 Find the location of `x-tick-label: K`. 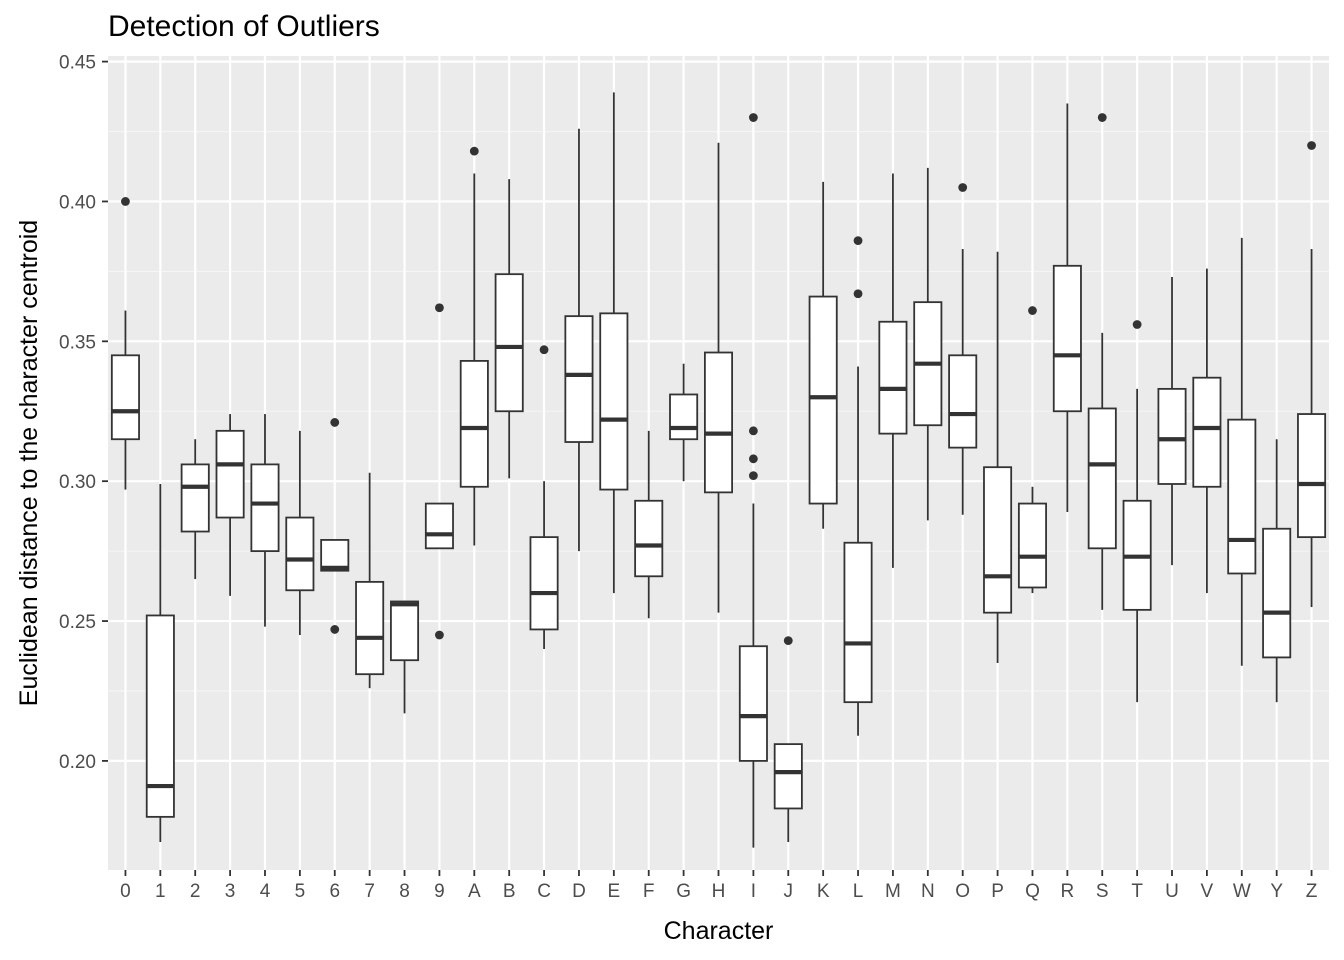

x-tick-label: K is located at coordinates (823, 891).